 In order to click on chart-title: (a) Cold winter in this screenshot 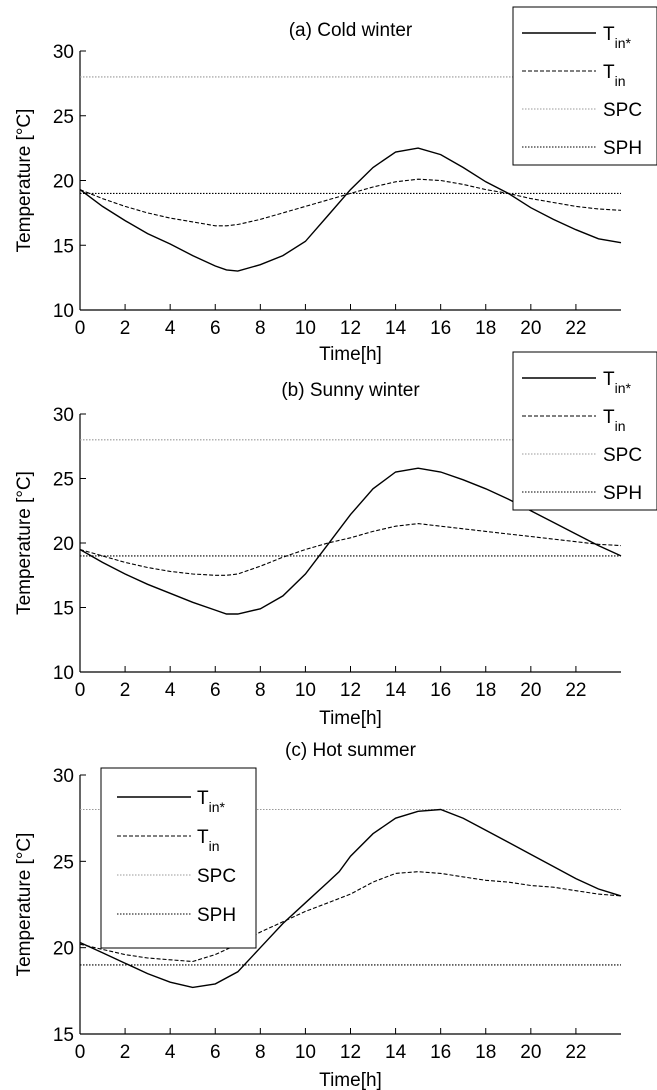, I will do `click(351, 30)`.